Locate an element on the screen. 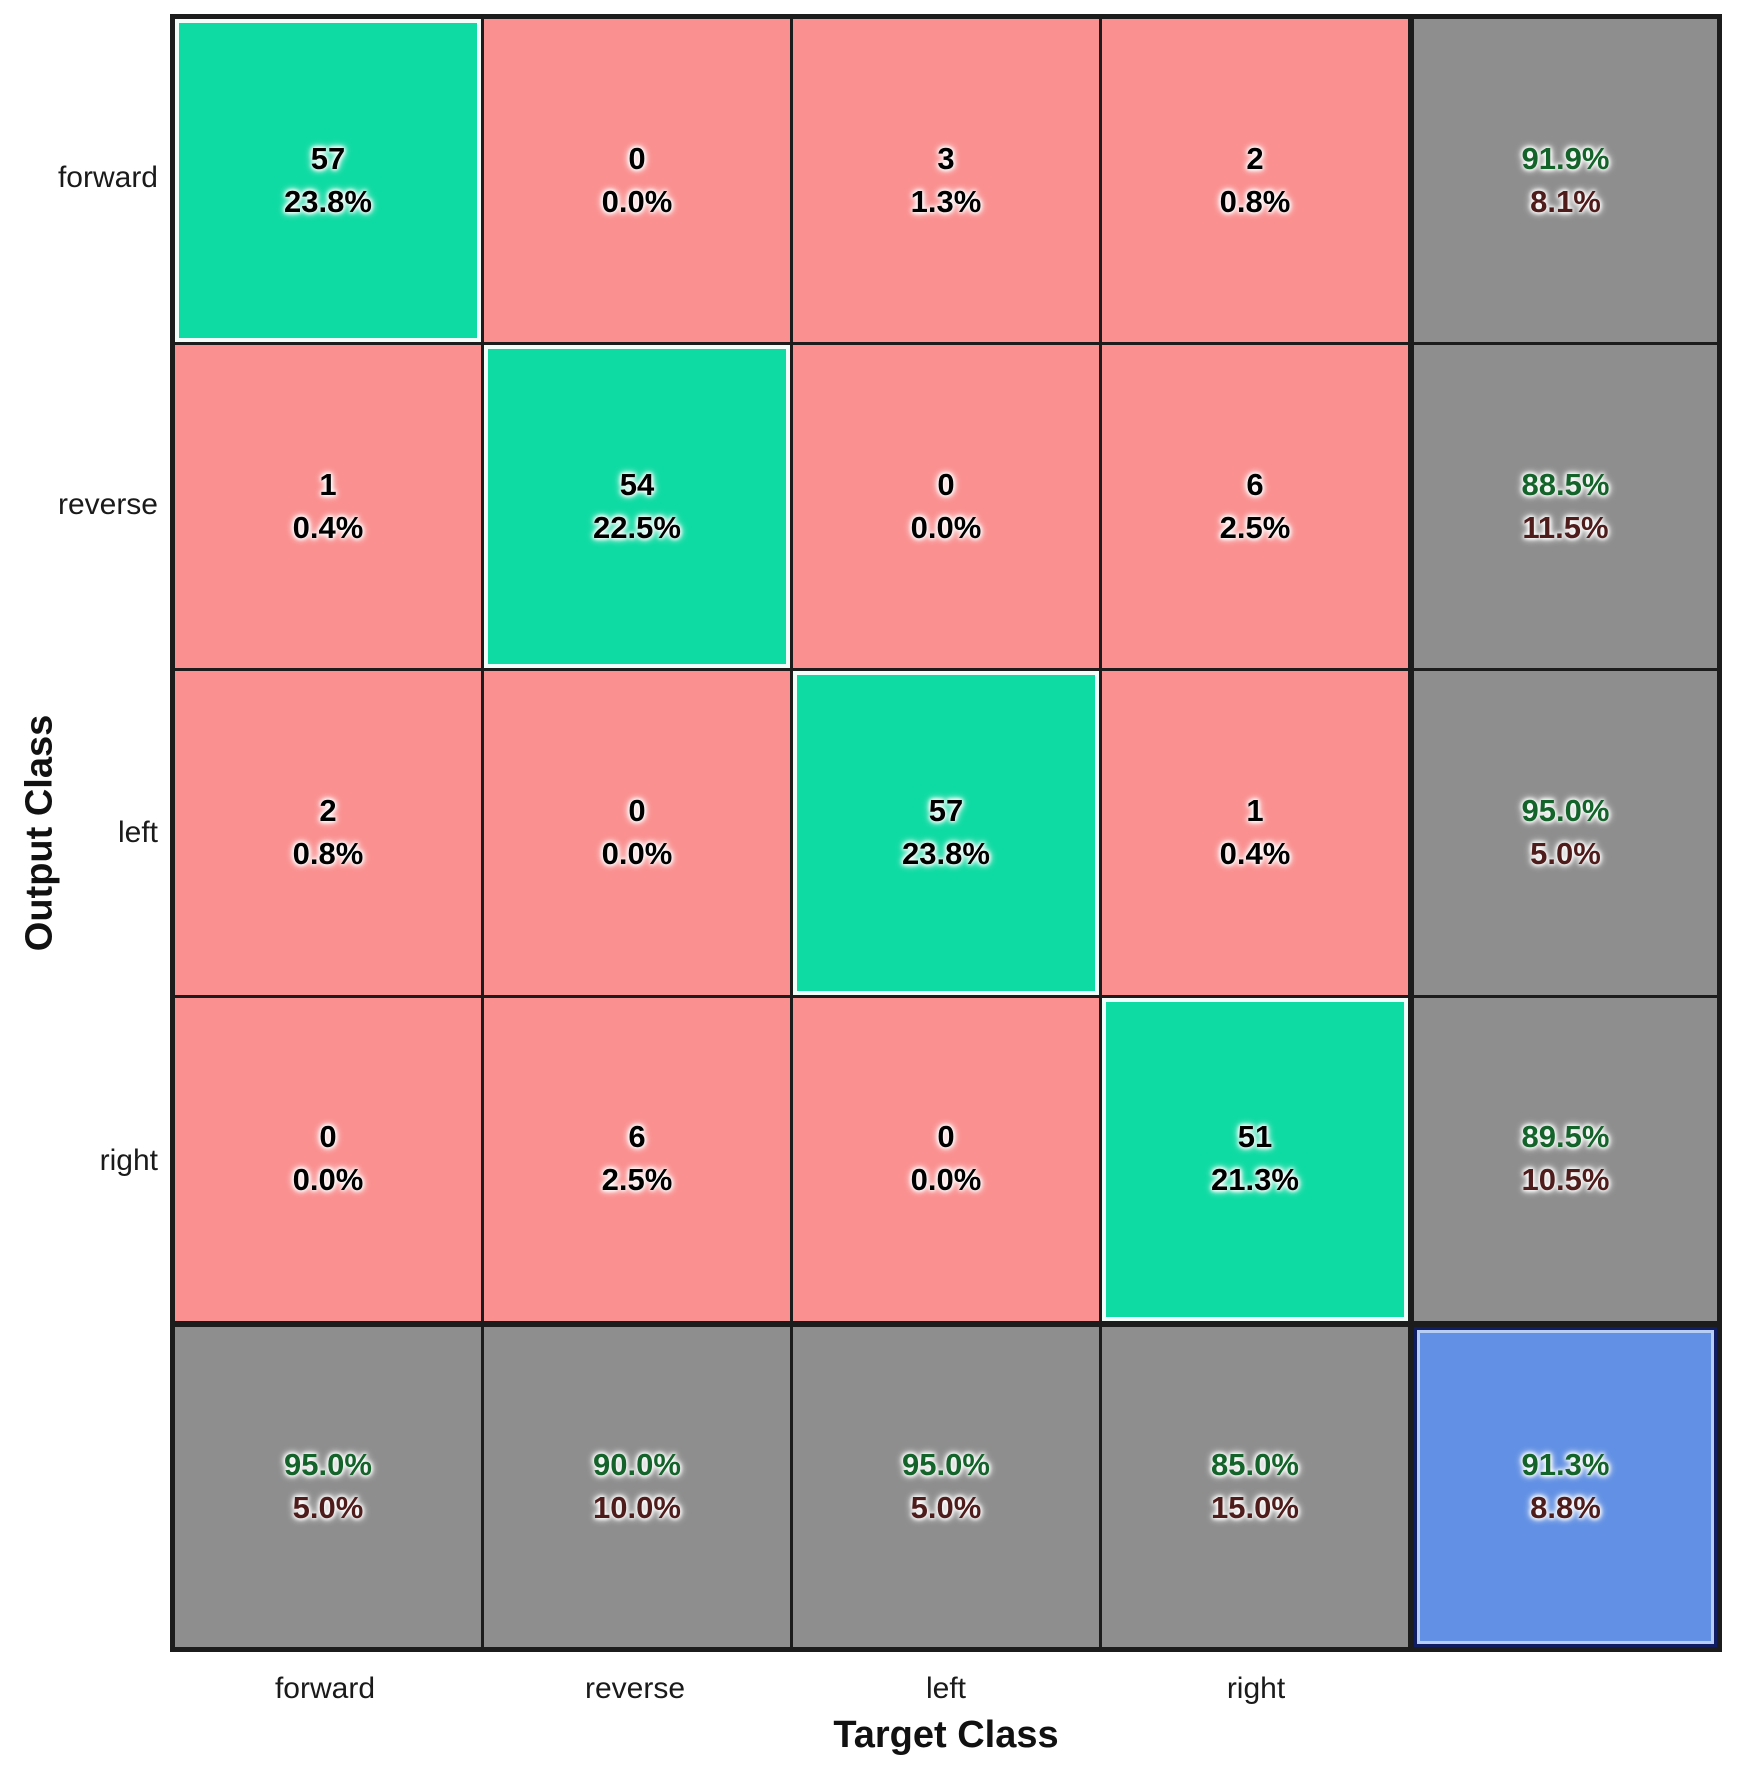 Image resolution: width=1752 pixels, height=1782 pixels. cell-count-or-good-percent: 88.5% is located at coordinates (1565, 485).